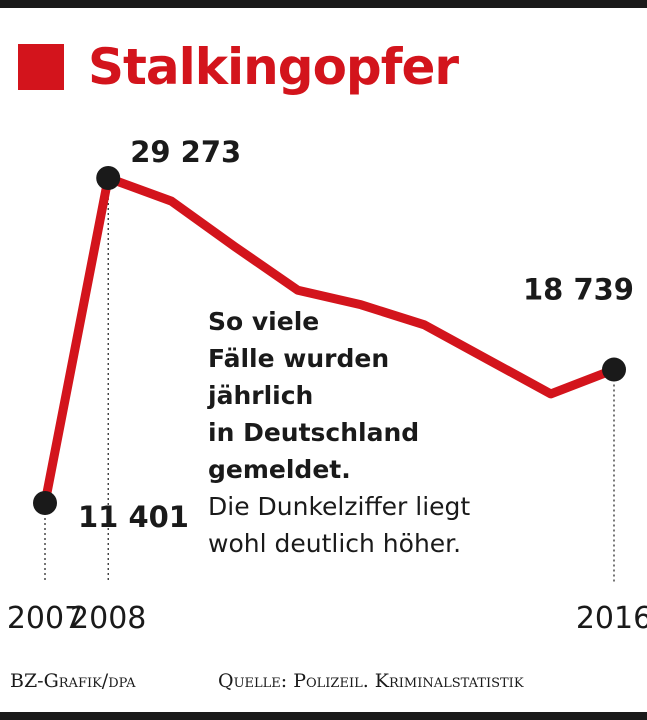 The height and width of the screenshot is (720, 647). What do you see at coordinates (133, 517) in the screenshot?
I see `data-label: 11 401` at bounding box center [133, 517].